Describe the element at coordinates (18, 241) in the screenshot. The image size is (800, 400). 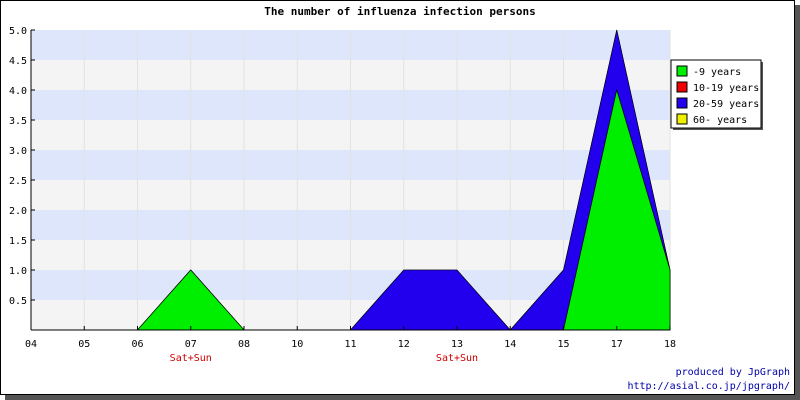
I see `y-tick-label: 1.5` at that location.